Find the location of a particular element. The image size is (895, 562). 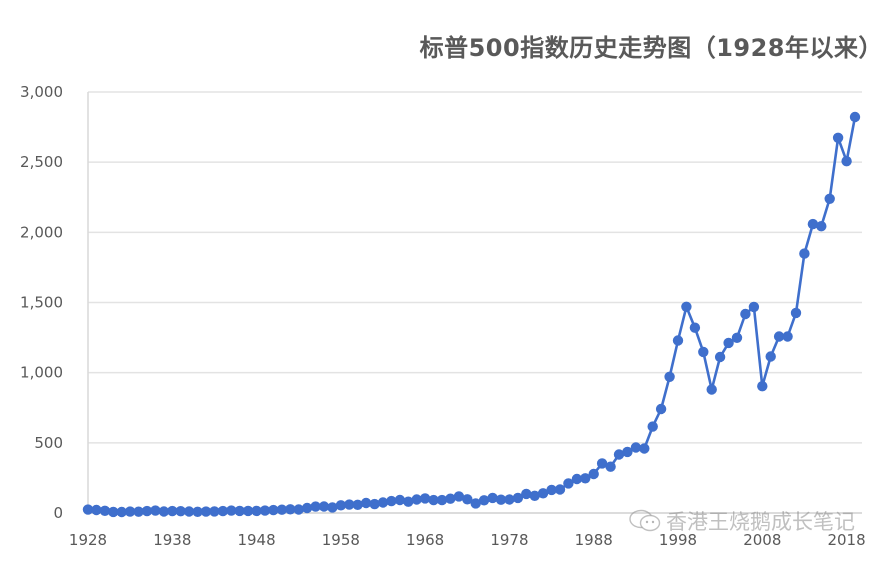

y-tick-label: 0 is located at coordinates (58, 513).